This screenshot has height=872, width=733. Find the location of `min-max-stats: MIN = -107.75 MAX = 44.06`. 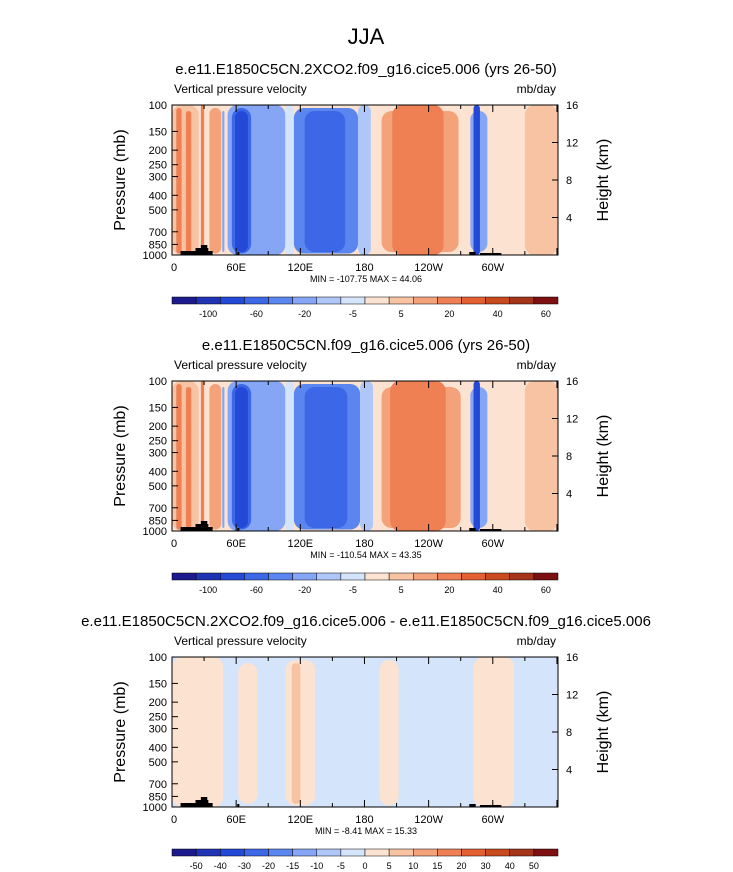

min-max-stats: MIN = -107.75 MAX = 44.06 is located at coordinates (366, 279).